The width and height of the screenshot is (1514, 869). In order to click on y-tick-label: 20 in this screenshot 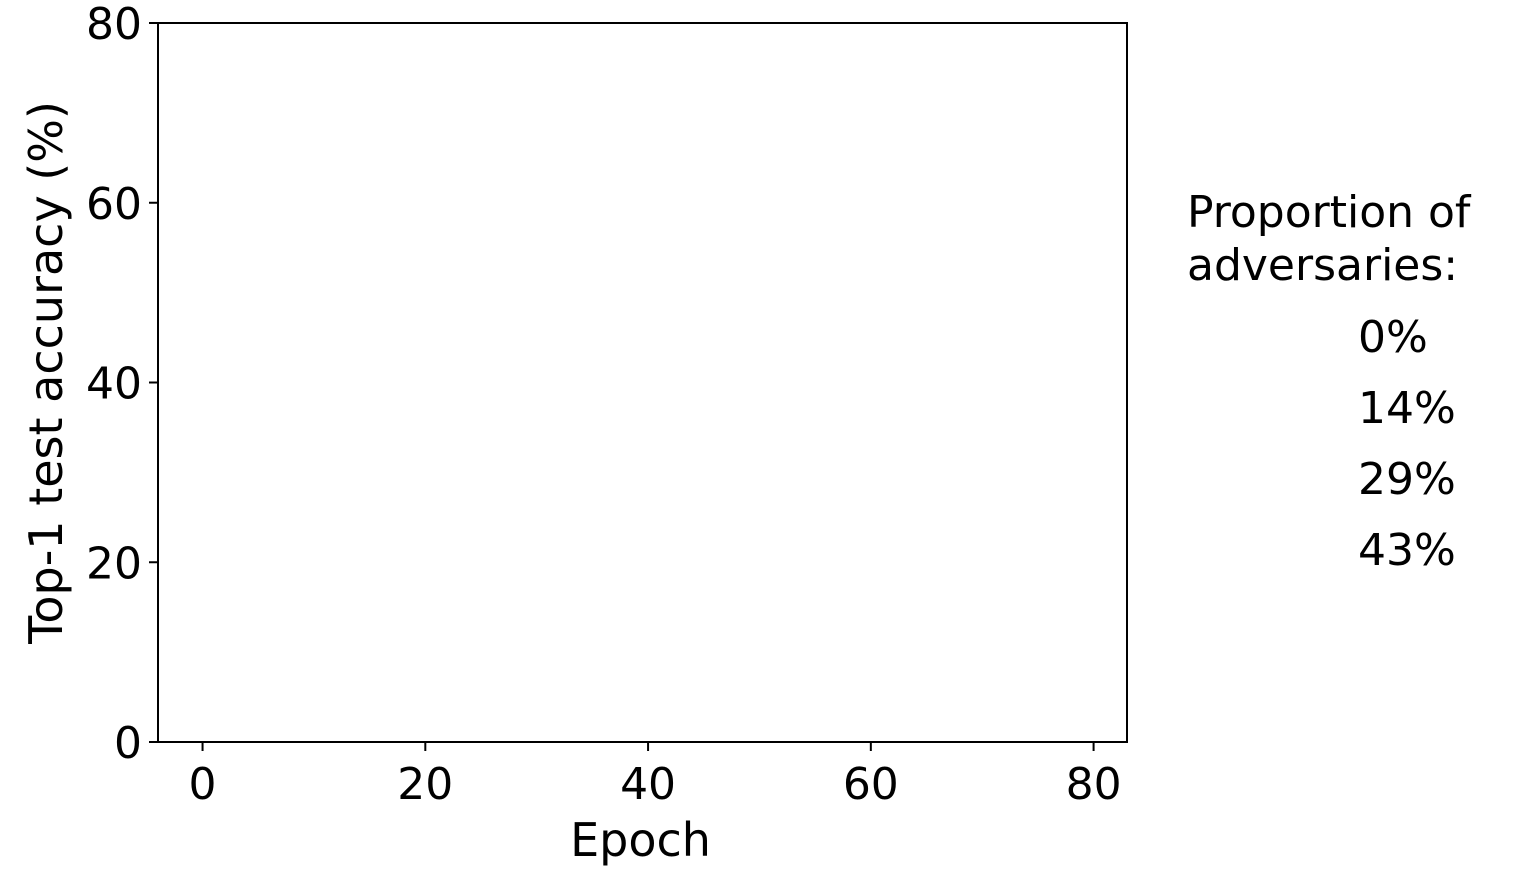, I will do `click(114, 563)`.